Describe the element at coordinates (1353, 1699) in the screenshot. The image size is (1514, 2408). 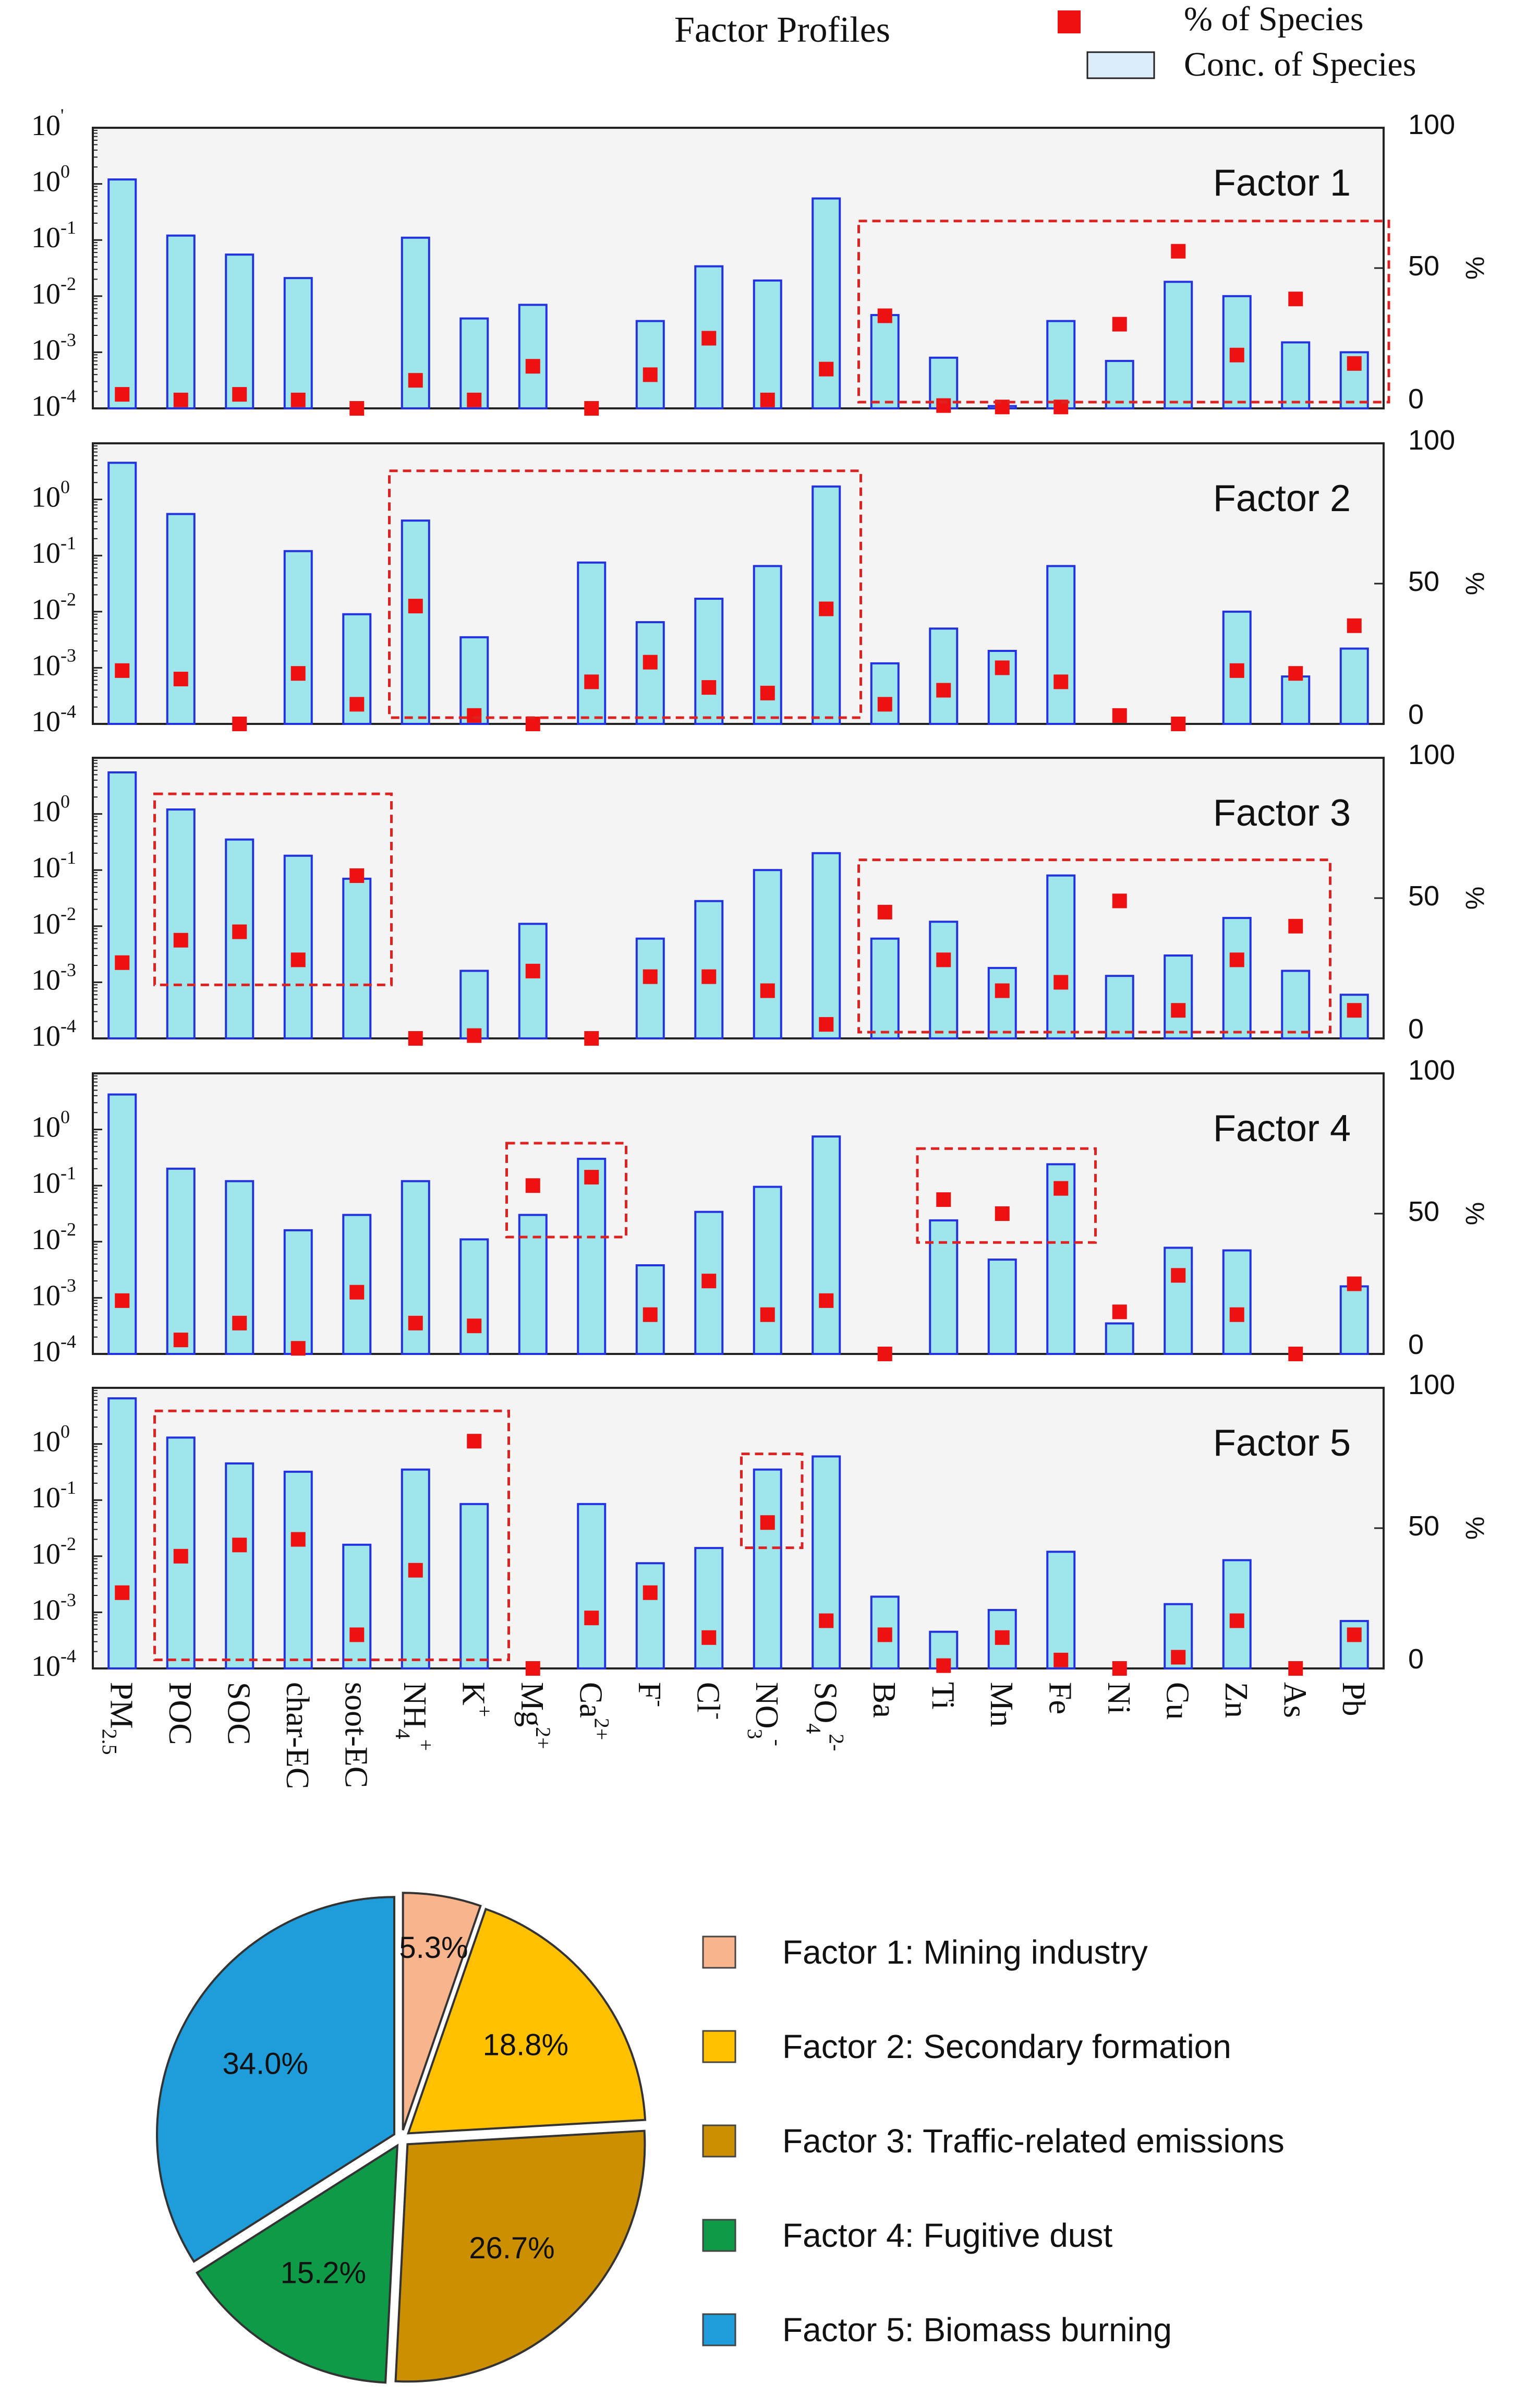
I see `species-label: Pb` at that location.